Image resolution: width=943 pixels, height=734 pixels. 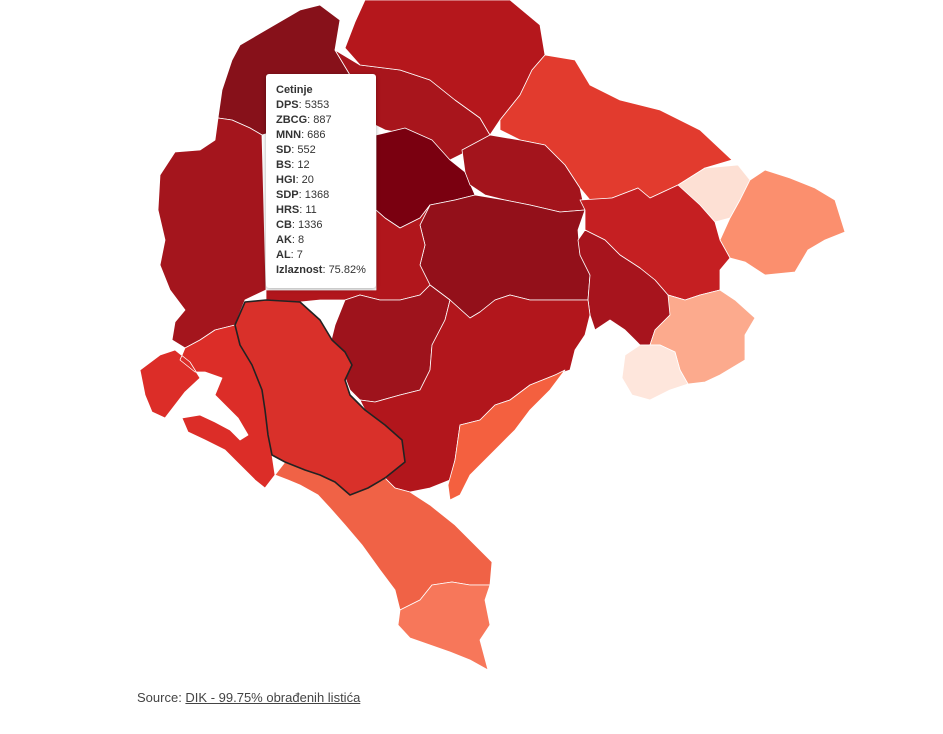 I want to click on tooltip-row-value: : 8, so click(x=298, y=240).